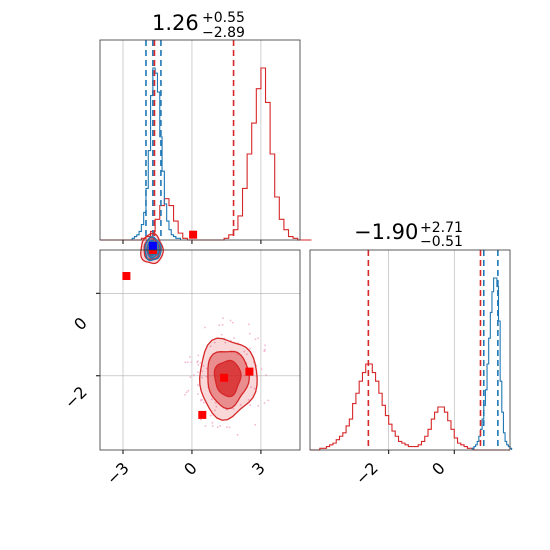 The width and height of the screenshot is (550, 550). Describe the element at coordinates (223, 18) in the screenshot. I see `title-1-plus: +0.55` at that location.